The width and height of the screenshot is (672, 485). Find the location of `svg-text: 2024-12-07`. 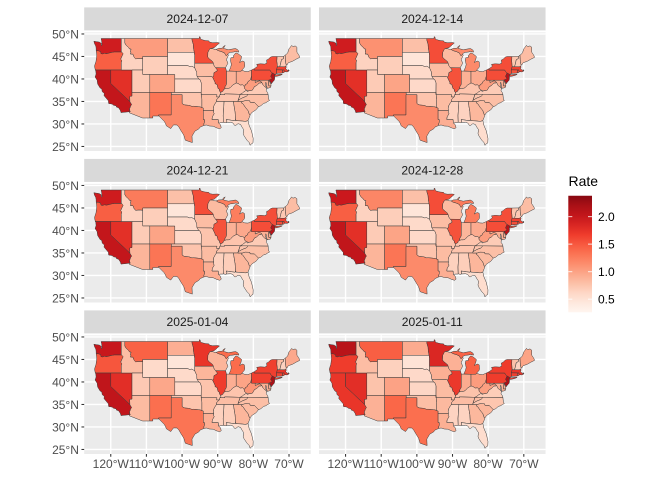

svg-text: 2024-12-07 is located at coordinates (198, 19).